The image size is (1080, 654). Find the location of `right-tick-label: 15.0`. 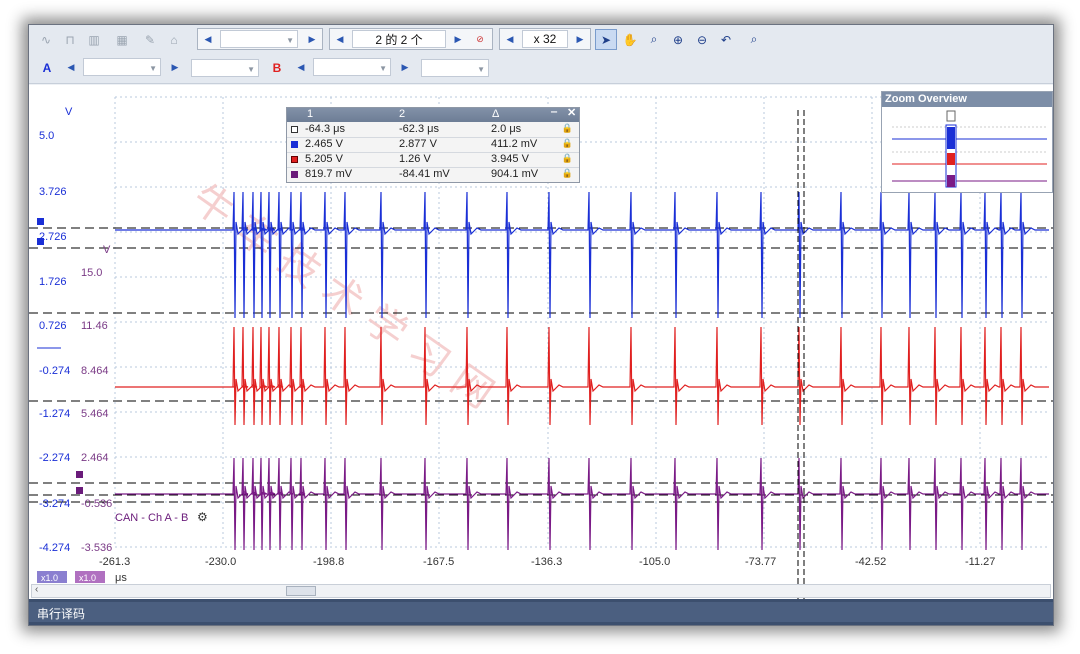

right-tick-label: 15.0 is located at coordinates (91, 273).